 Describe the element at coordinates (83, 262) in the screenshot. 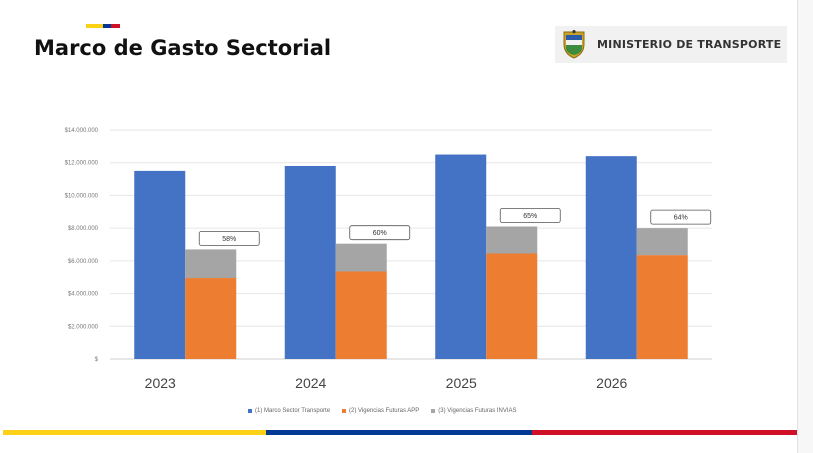

I see `y-tick-label: $6.000.000` at that location.